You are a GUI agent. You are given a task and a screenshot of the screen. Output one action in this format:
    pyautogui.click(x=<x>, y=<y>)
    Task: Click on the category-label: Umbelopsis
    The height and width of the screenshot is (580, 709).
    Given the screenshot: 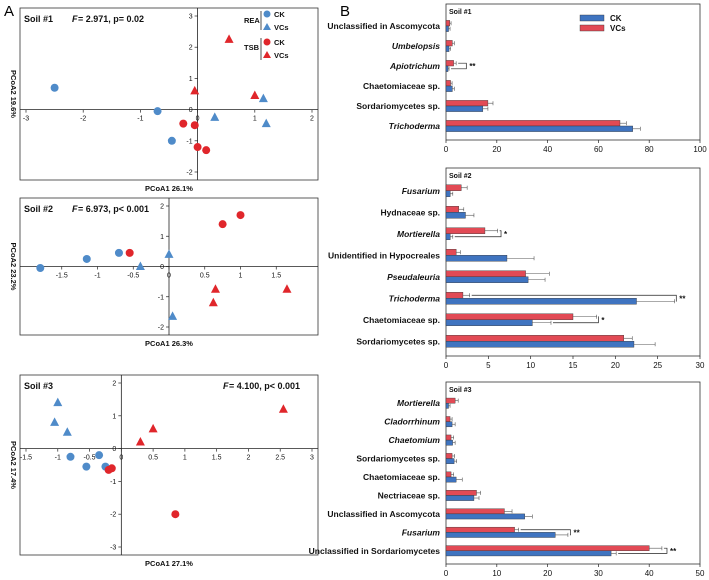 What is the action you would take?
    pyautogui.click(x=416, y=46)
    